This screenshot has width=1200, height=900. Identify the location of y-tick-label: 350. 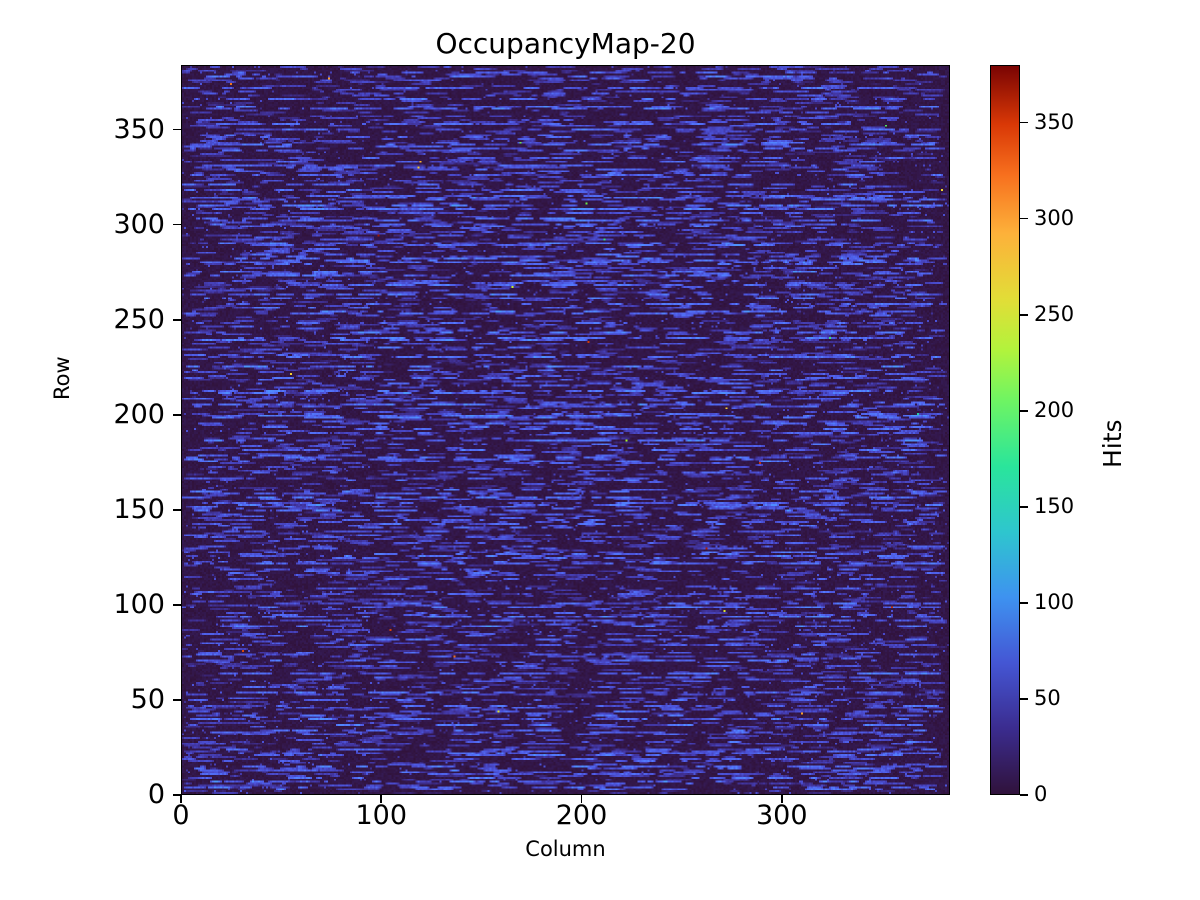
(139, 129).